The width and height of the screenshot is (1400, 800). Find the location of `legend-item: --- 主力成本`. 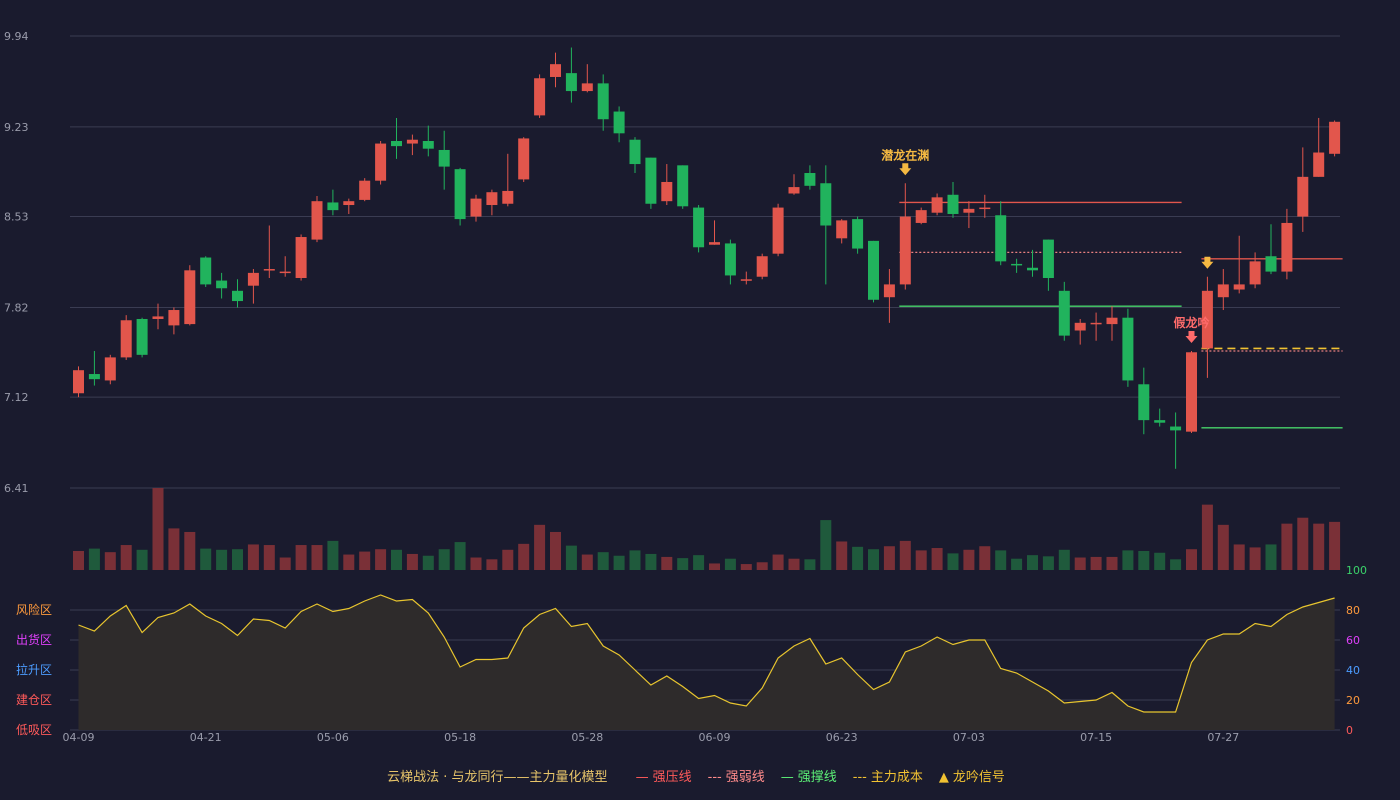

legend-item: --- 主力成本 is located at coordinates (888, 777).